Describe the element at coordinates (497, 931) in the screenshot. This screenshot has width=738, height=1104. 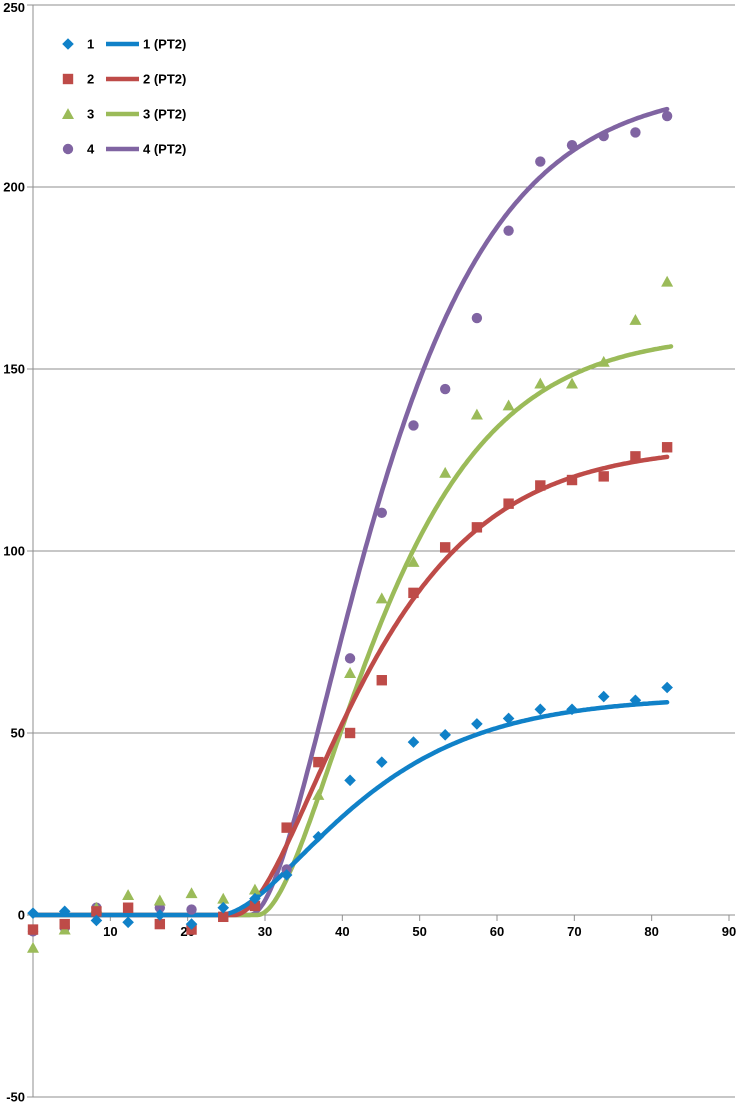
I see `x-tick-label: 60` at that location.